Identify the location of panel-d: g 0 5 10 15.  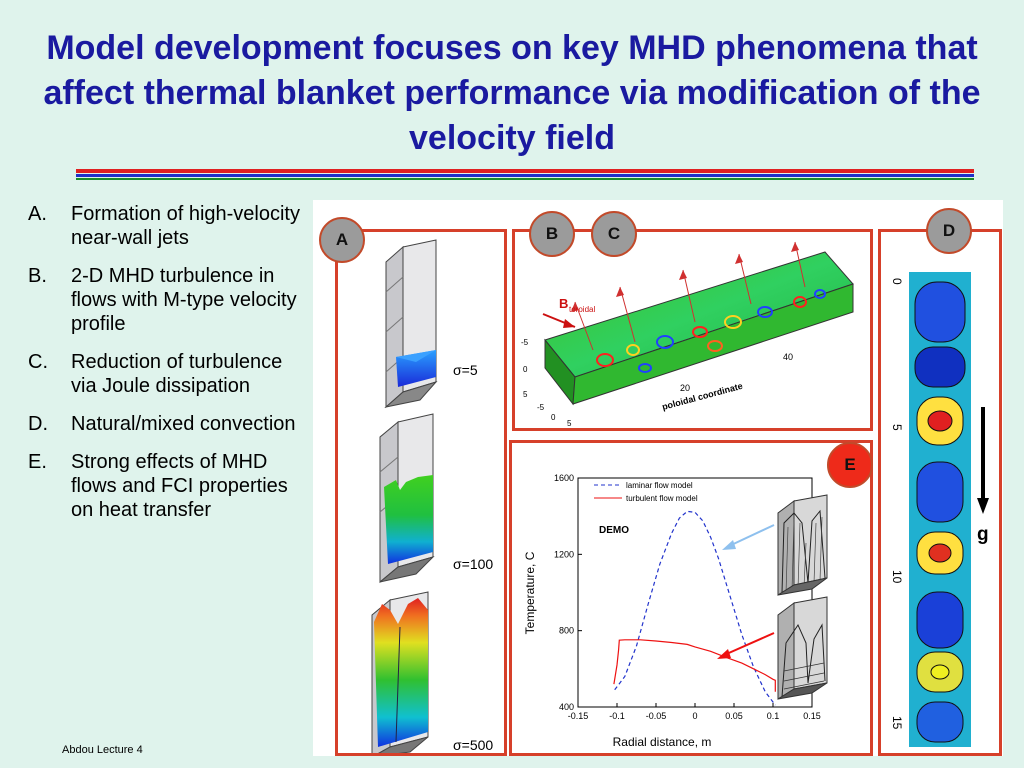
(940, 492).